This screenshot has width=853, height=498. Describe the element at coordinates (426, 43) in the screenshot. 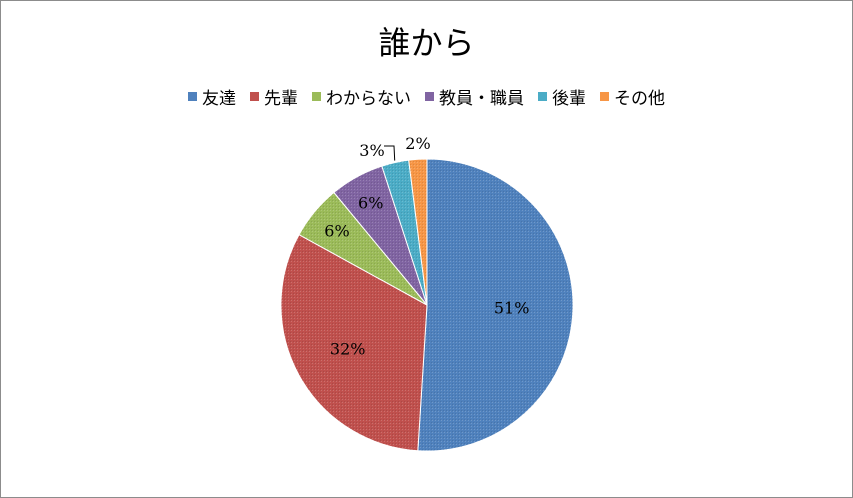

I see `chart-title: 誰から` at that location.